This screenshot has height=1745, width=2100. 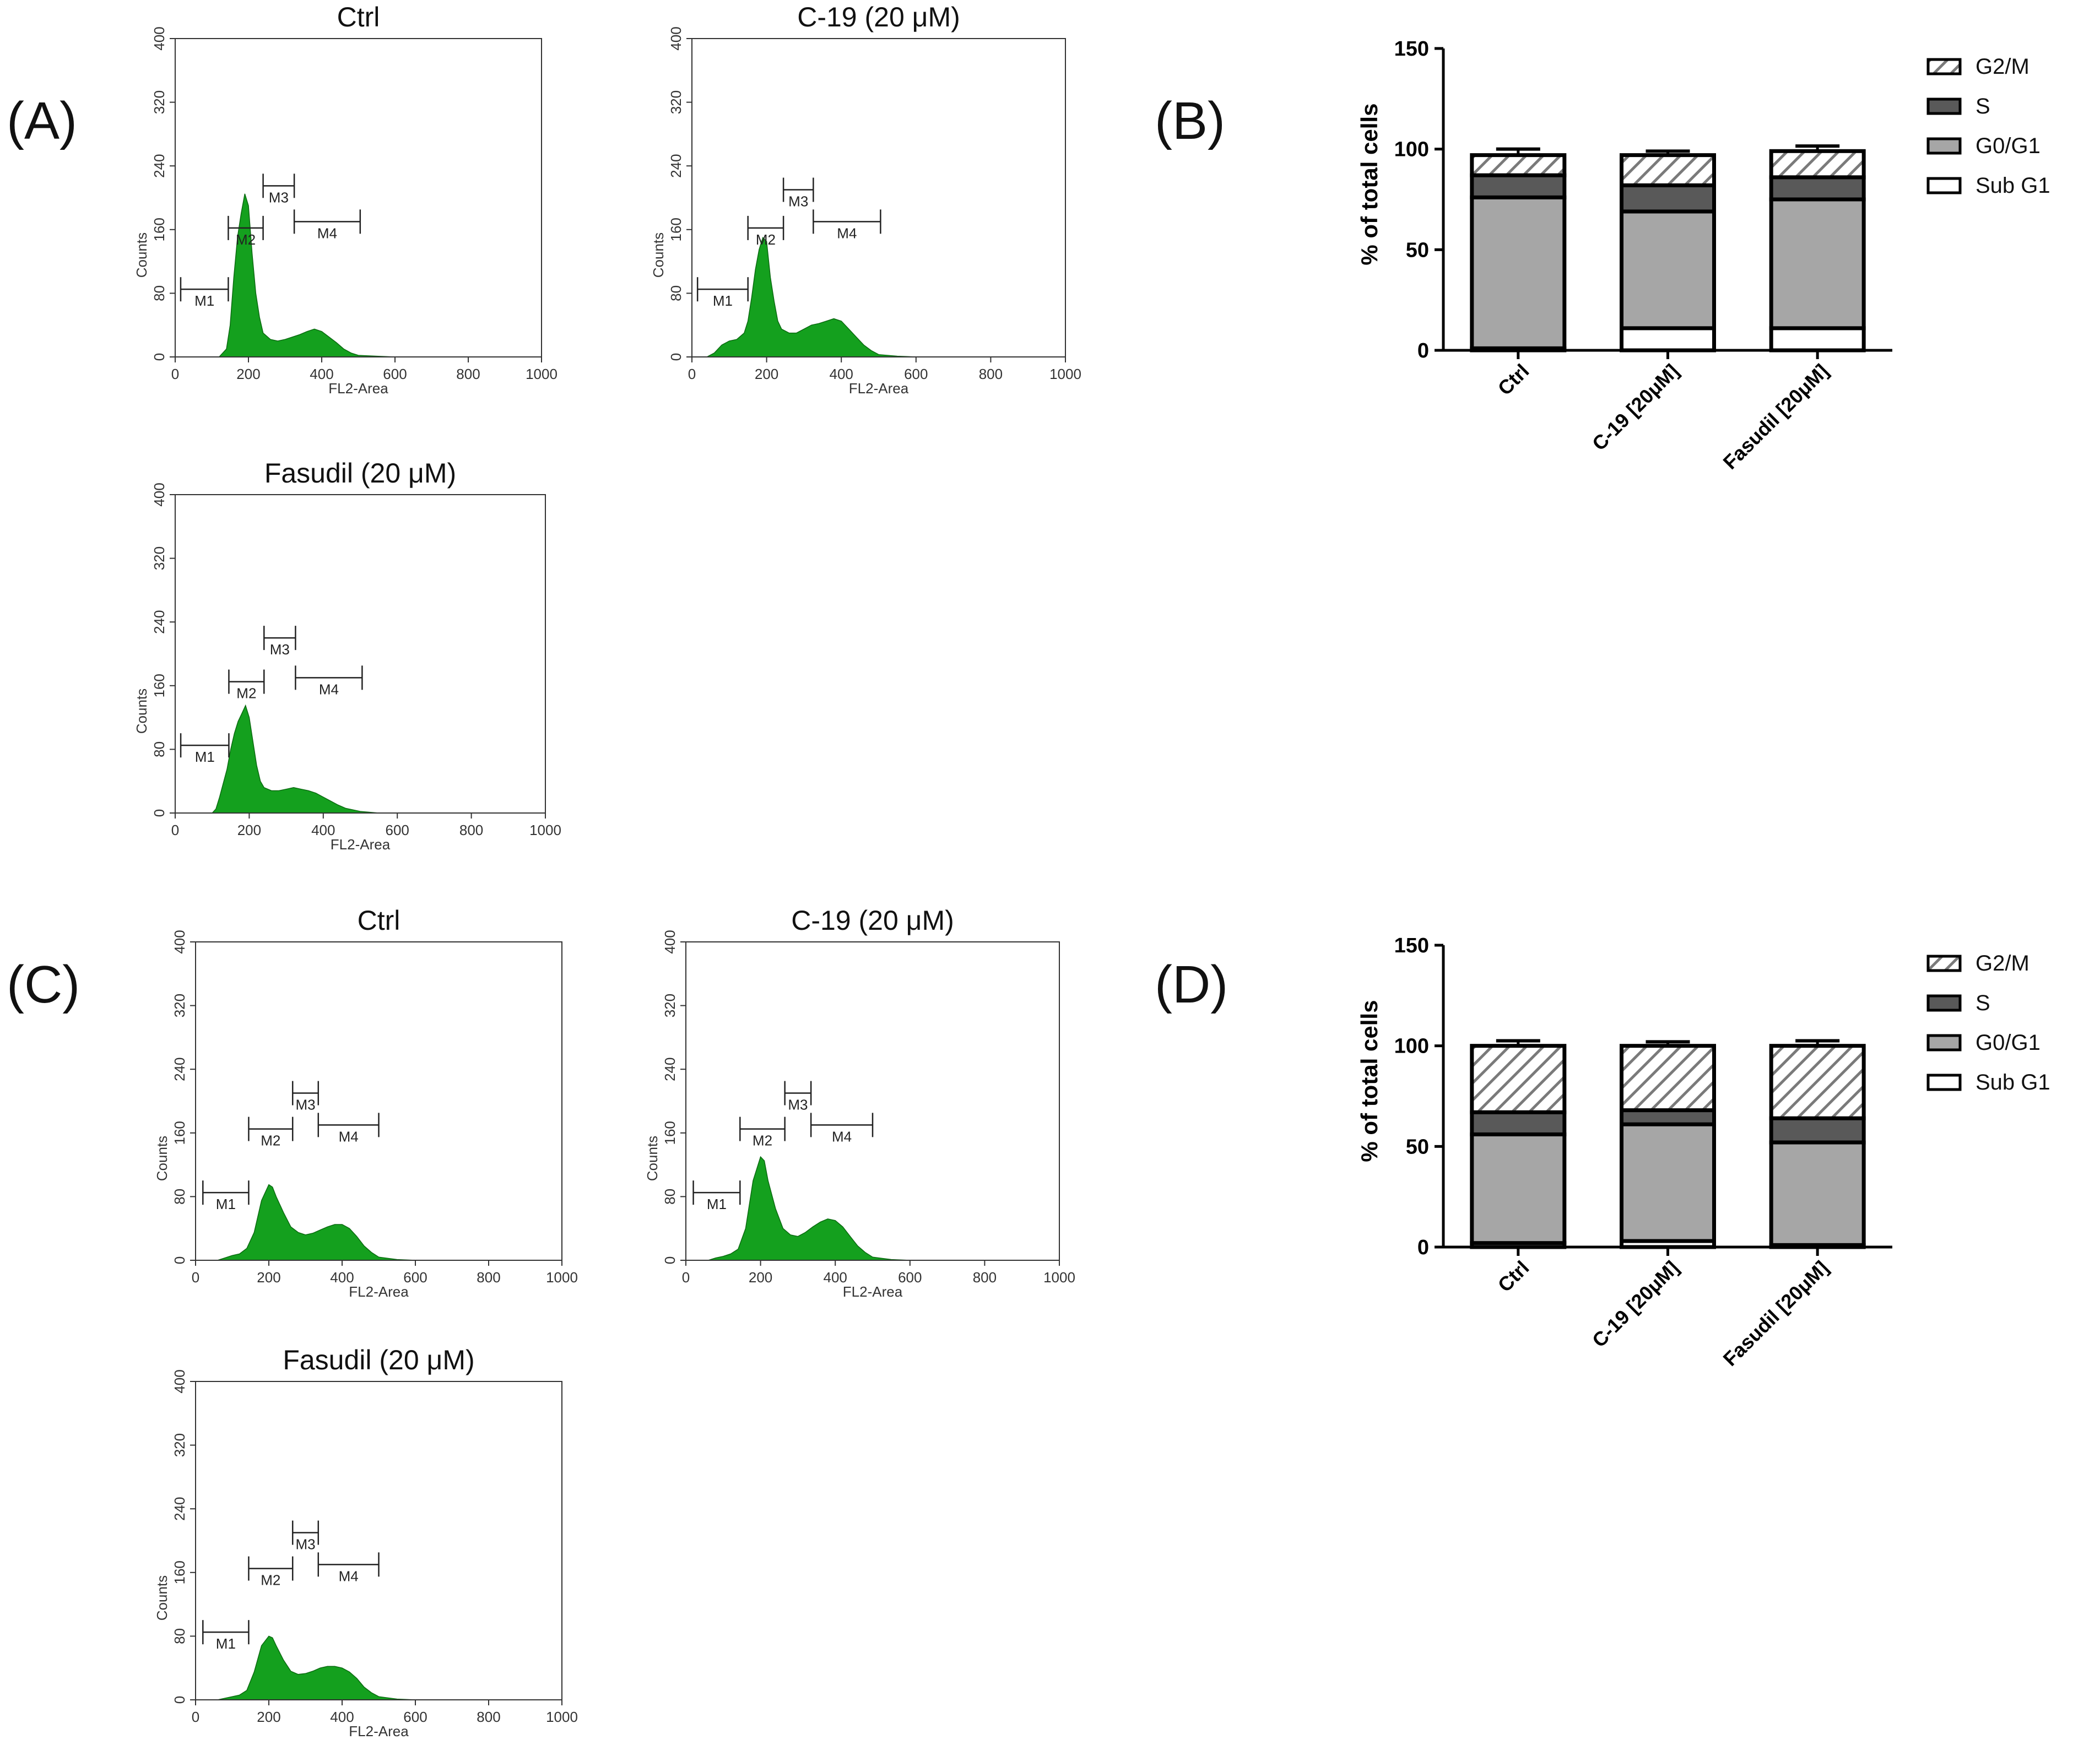 What do you see at coordinates (248, 374) in the screenshot?
I see `x-tick-label: 200` at bounding box center [248, 374].